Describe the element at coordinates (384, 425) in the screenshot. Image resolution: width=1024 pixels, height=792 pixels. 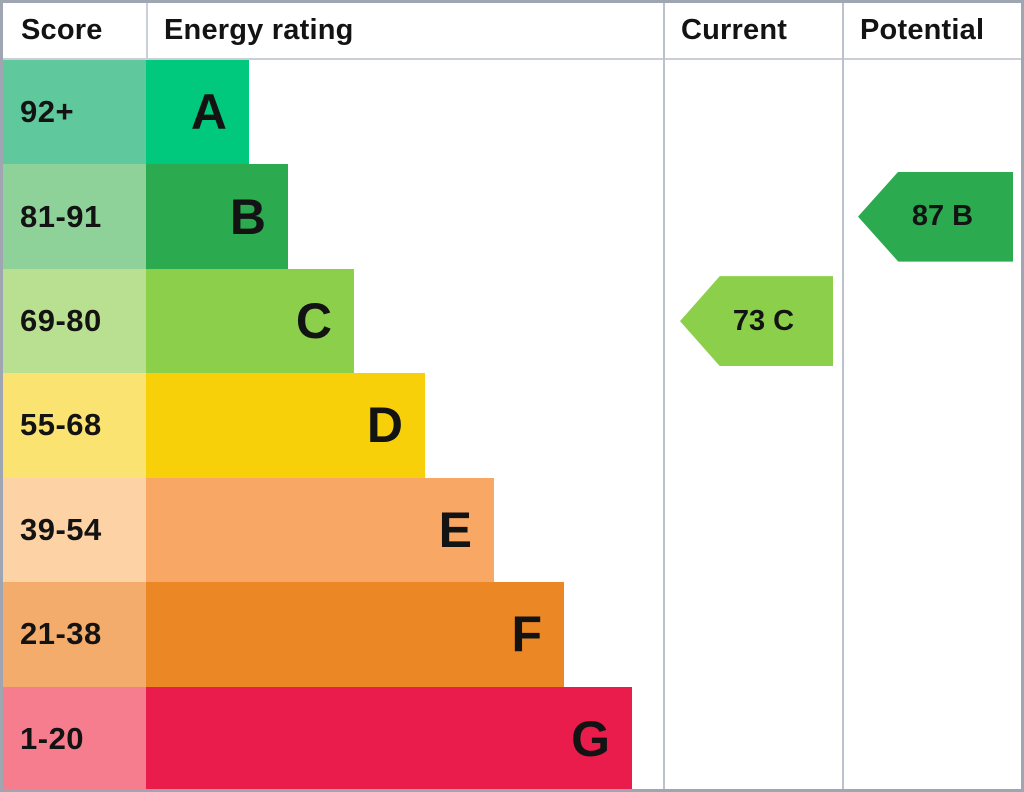
I see `band-letter: D` at that location.